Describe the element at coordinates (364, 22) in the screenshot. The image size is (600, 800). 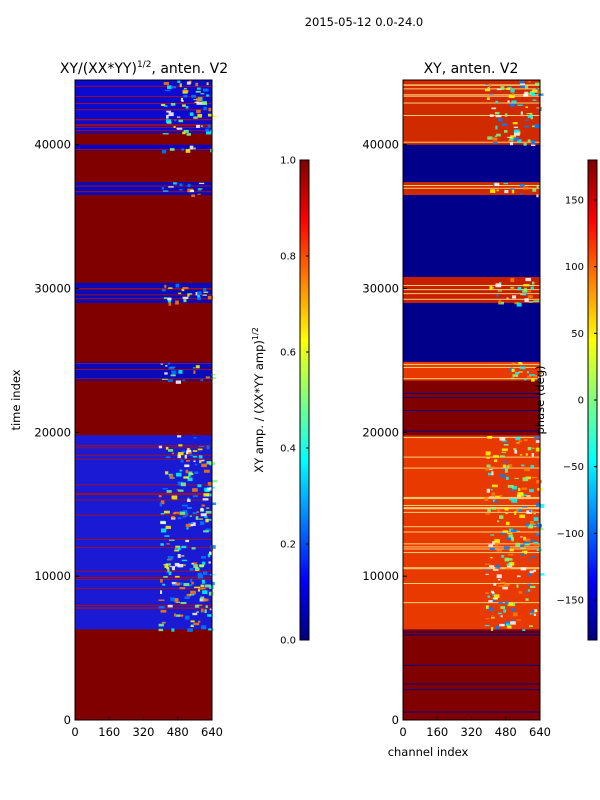
I see `figure-suptitle: 2015-05-12 0.0-24.0` at that location.